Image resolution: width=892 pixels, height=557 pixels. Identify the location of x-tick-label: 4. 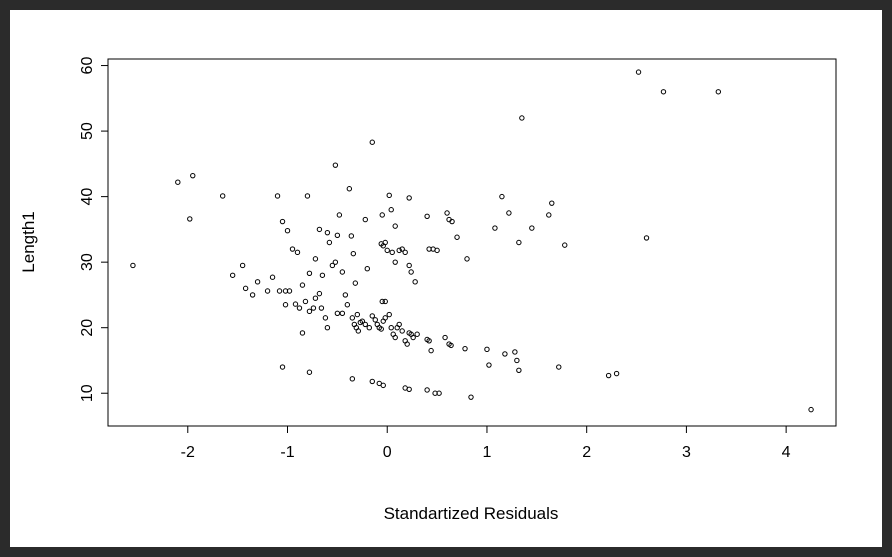
(786, 452).